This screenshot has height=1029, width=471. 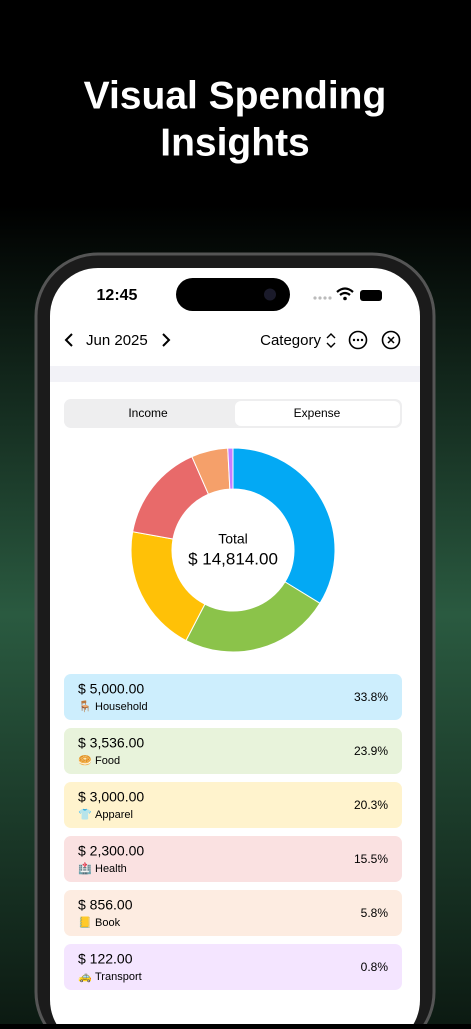 What do you see at coordinates (85, 706) in the screenshot?
I see `category-icon: 🪑` at bounding box center [85, 706].